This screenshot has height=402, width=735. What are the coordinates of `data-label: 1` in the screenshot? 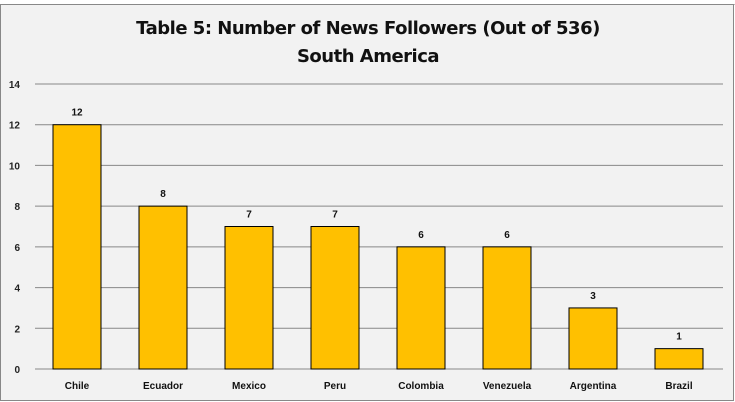 It's located at (679, 337).